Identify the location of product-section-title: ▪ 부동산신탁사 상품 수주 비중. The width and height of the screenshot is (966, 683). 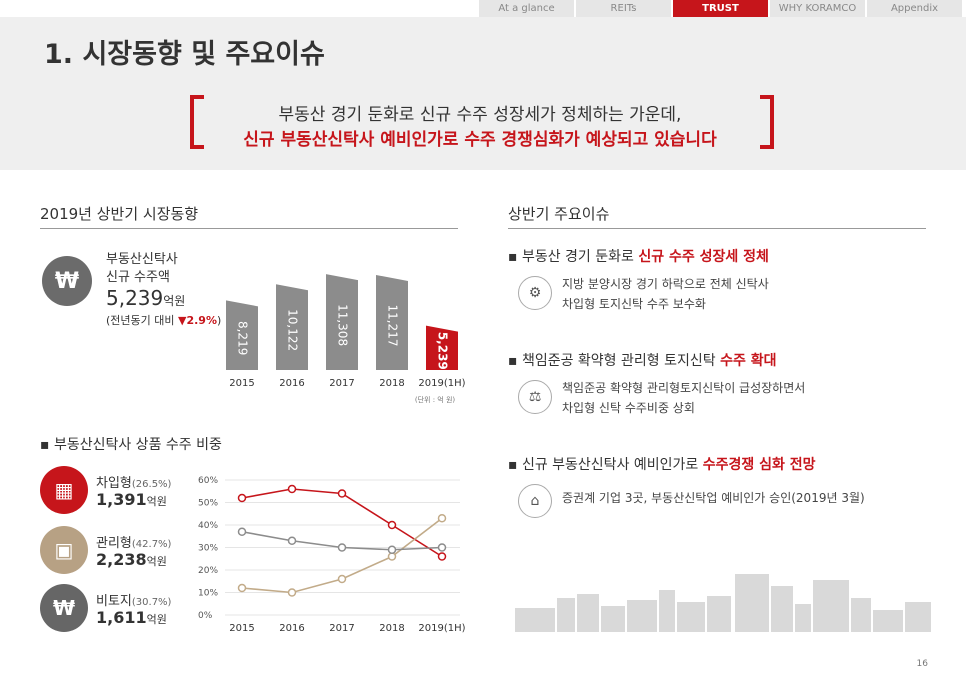
(131, 445).